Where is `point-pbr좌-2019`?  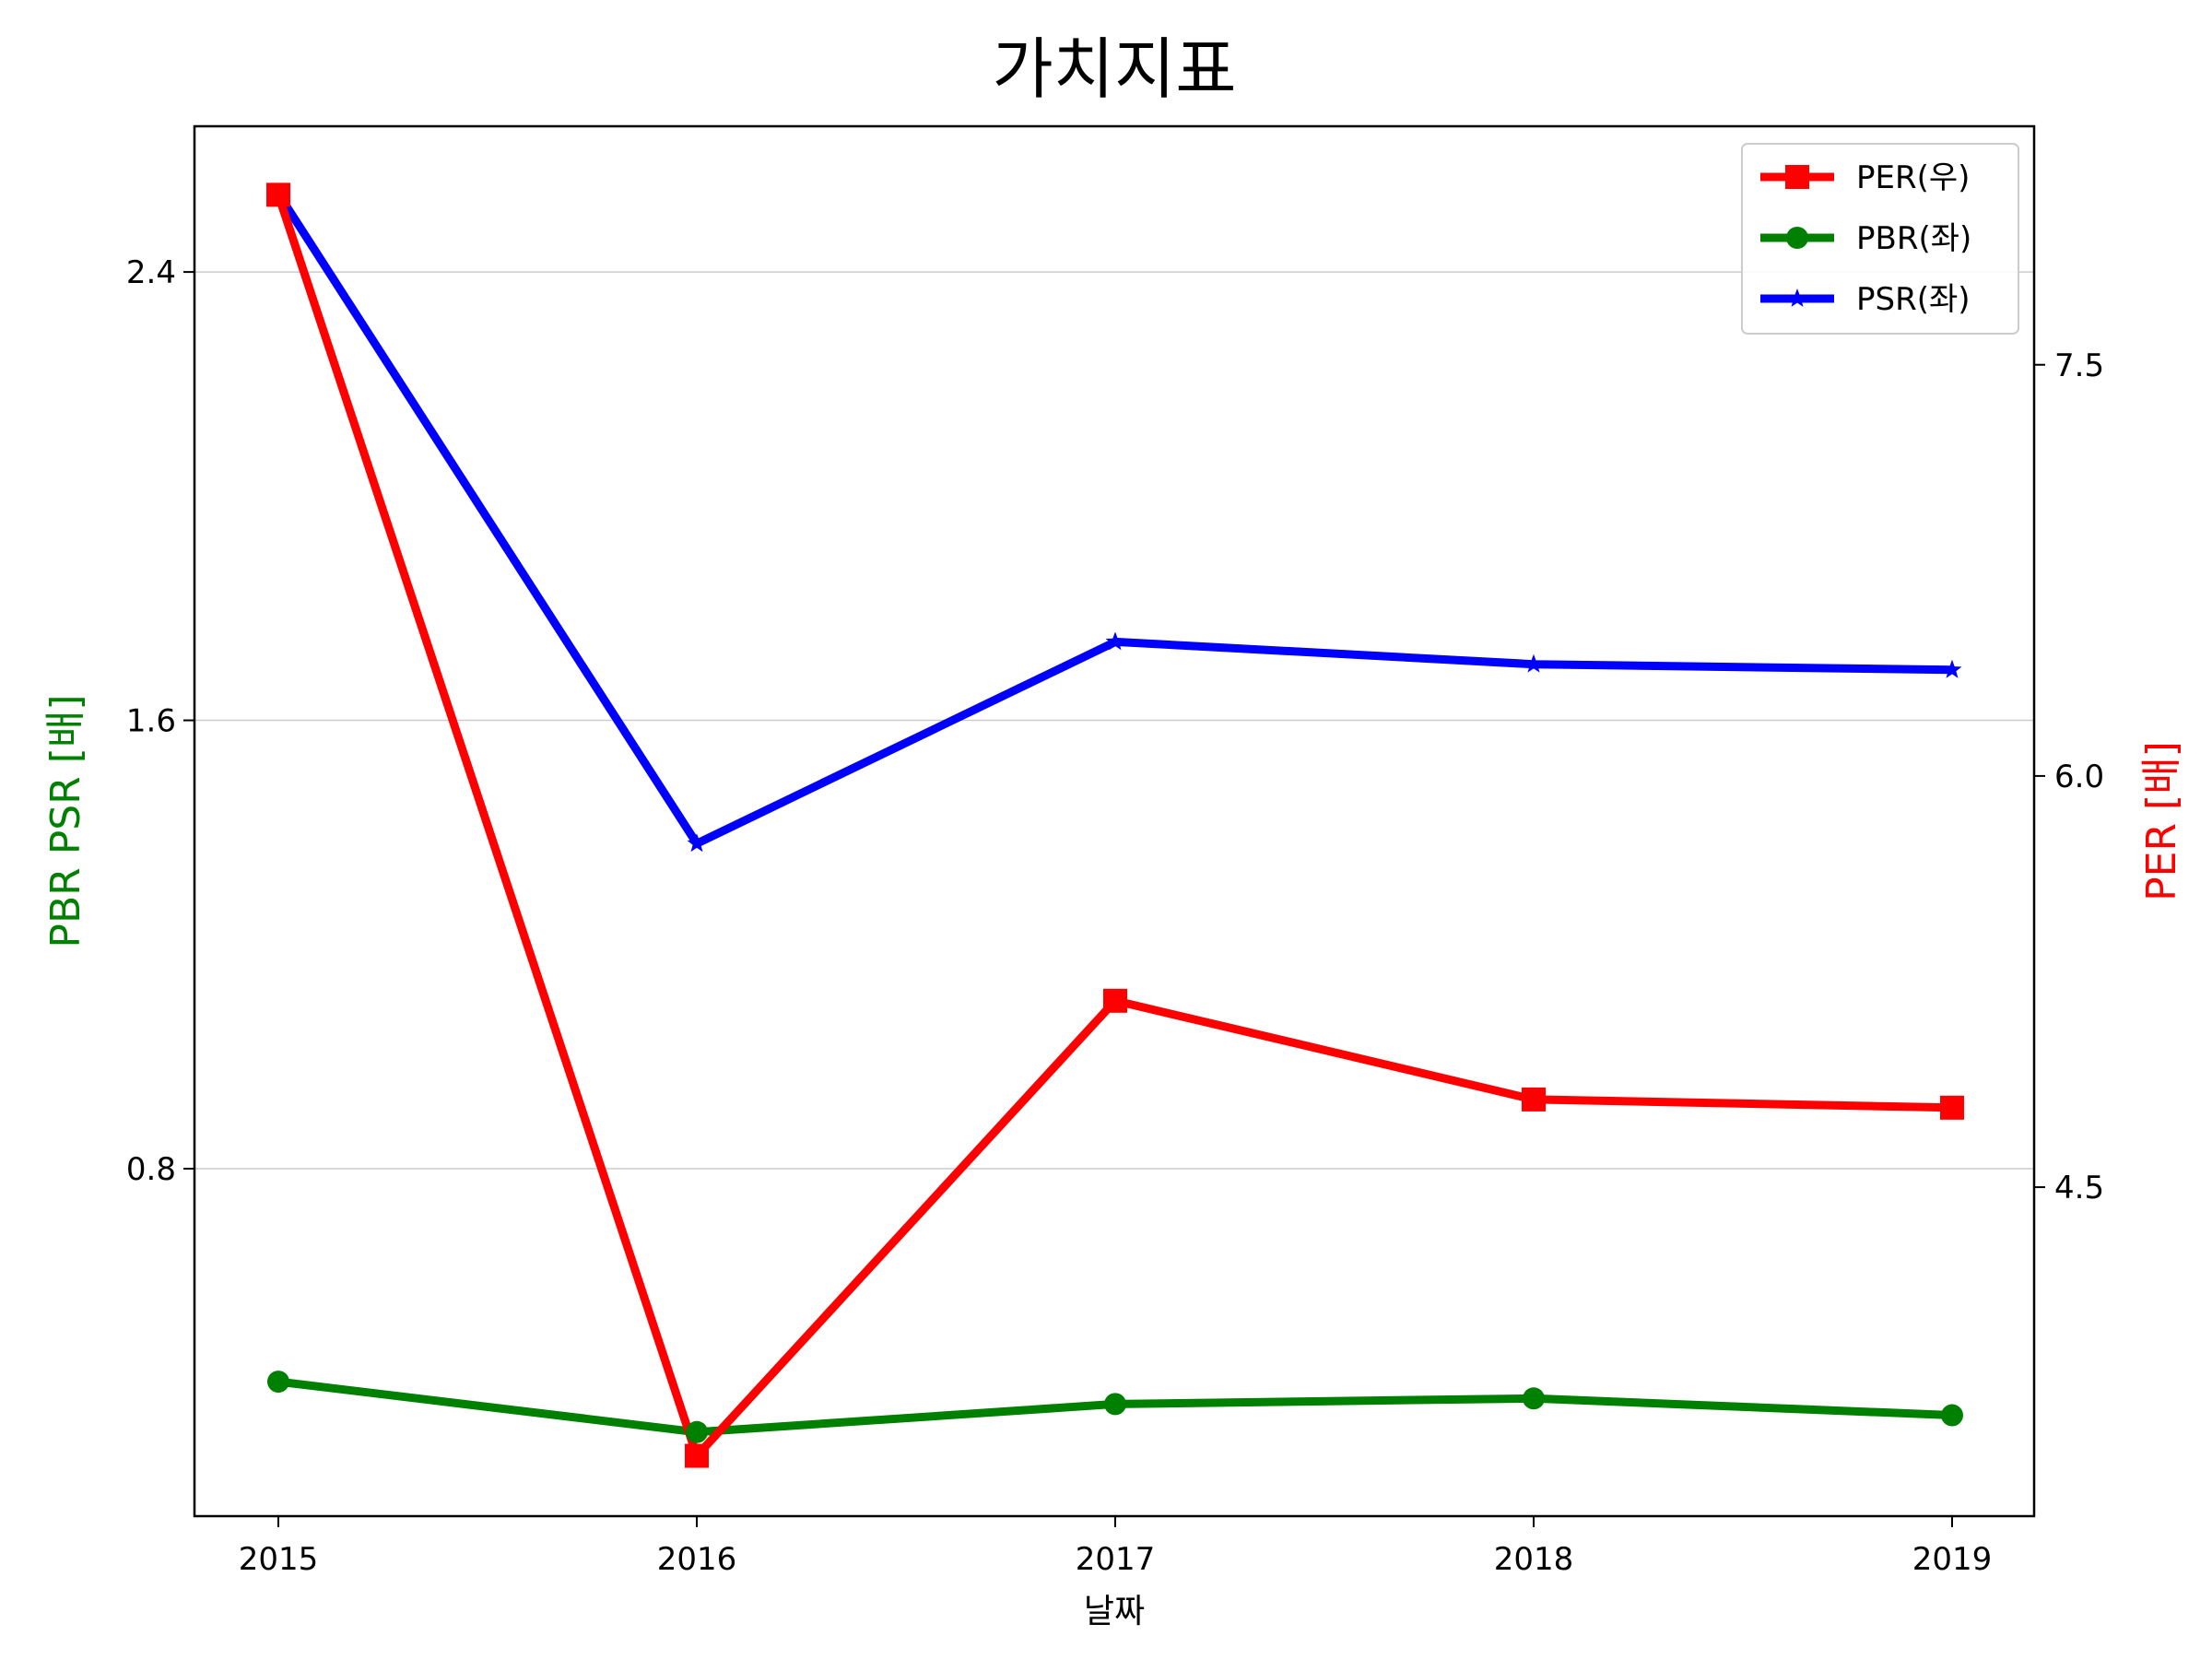
point-pbr좌-2019 is located at coordinates (1952, 1415).